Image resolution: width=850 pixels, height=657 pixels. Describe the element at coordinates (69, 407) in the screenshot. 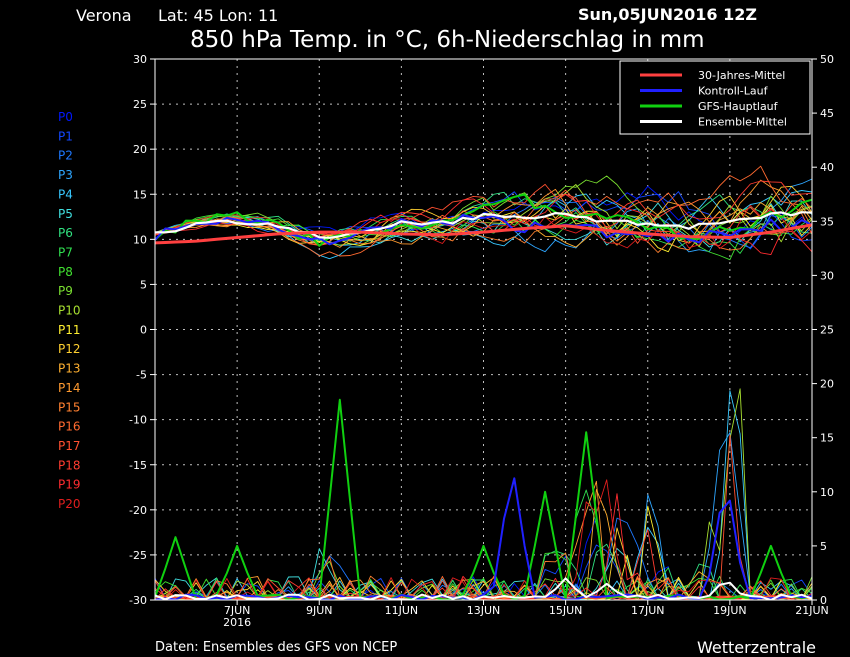

I see `member-label: P15` at that location.